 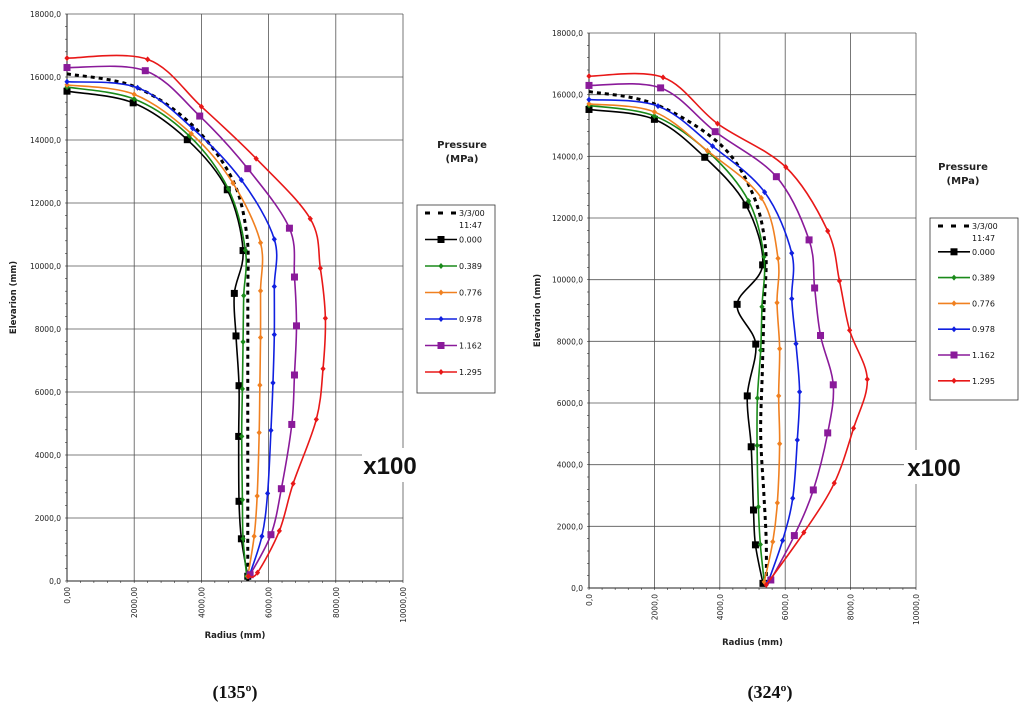 I want to click on annotation-background, so click(x=934, y=467).